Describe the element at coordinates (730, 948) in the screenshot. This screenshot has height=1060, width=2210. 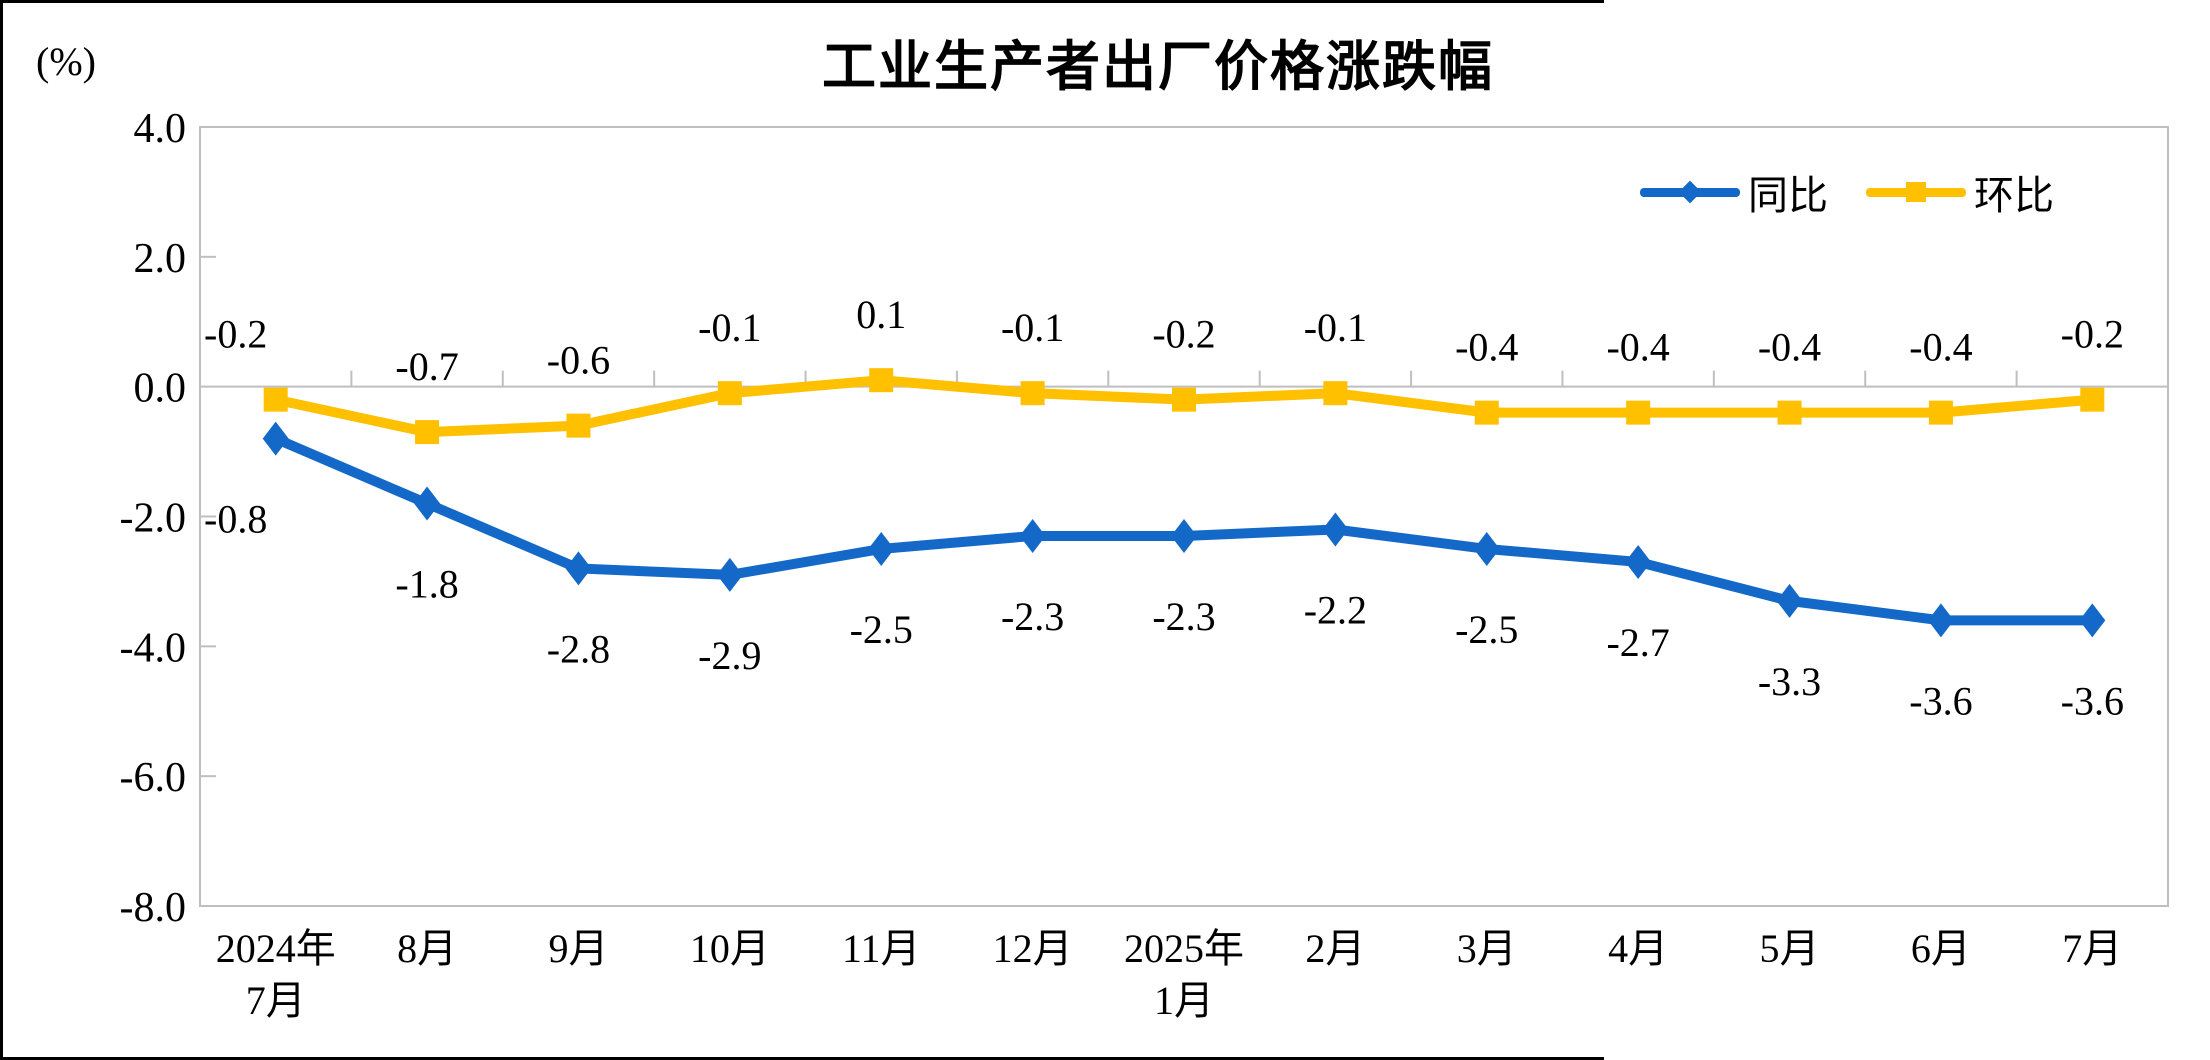
I see `x-axis-tick-label: 10月` at that location.